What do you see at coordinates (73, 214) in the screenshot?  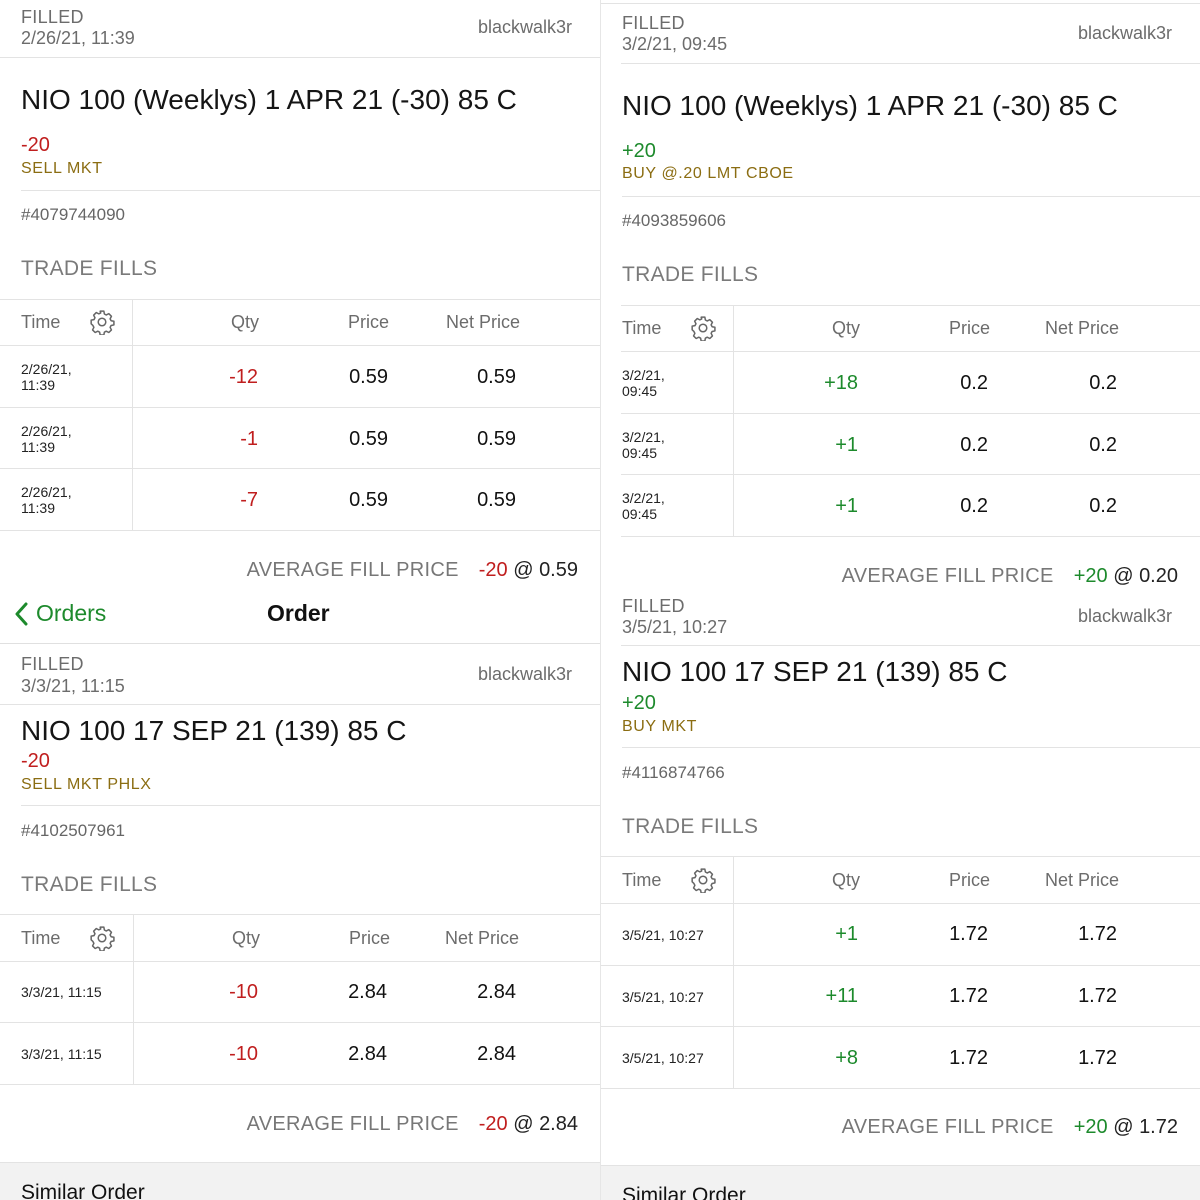 I see `order-id: #4079744090` at bounding box center [73, 214].